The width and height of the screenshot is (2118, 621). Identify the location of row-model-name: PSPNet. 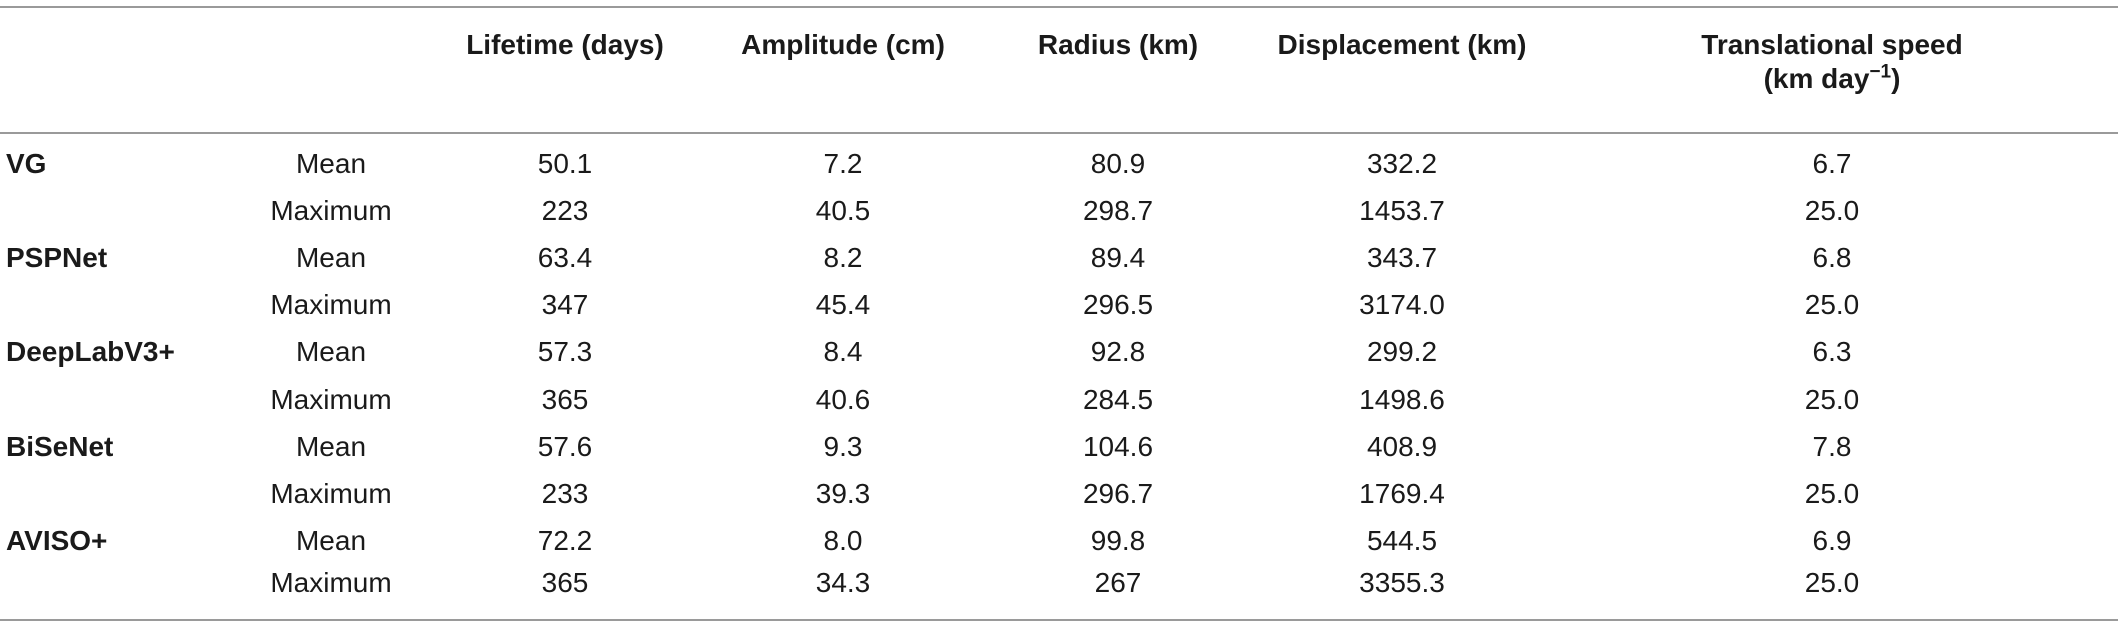
(57, 257).